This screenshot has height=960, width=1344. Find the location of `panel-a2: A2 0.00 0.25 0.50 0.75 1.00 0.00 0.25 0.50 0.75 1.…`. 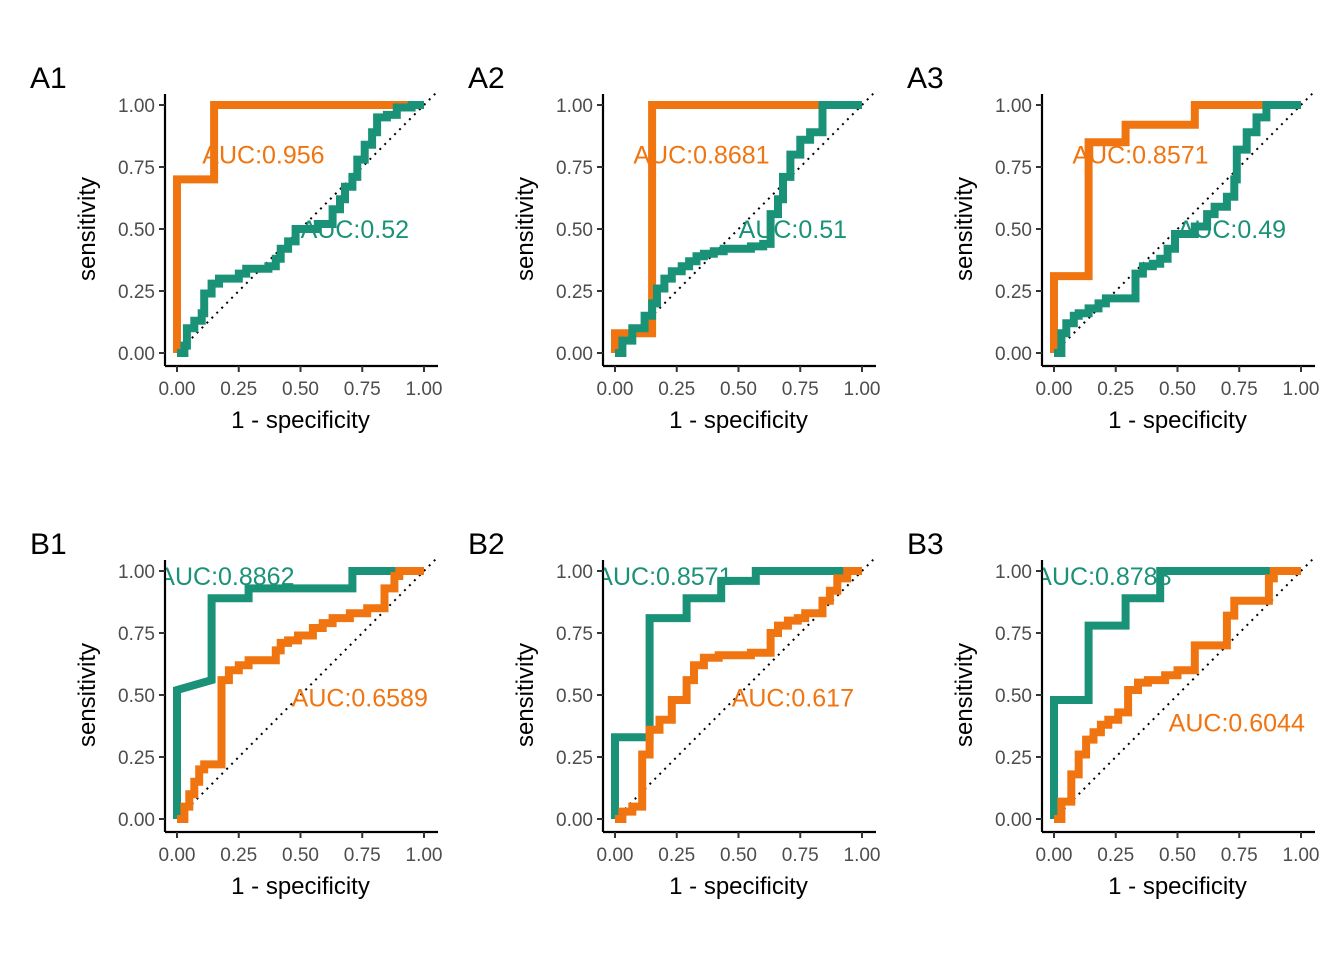

panel-a2: A2 0.00 0.25 0.50 0.75 1.00 0.00 0.25 0.50 0.75 1.… is located at coordinates (674, 248).